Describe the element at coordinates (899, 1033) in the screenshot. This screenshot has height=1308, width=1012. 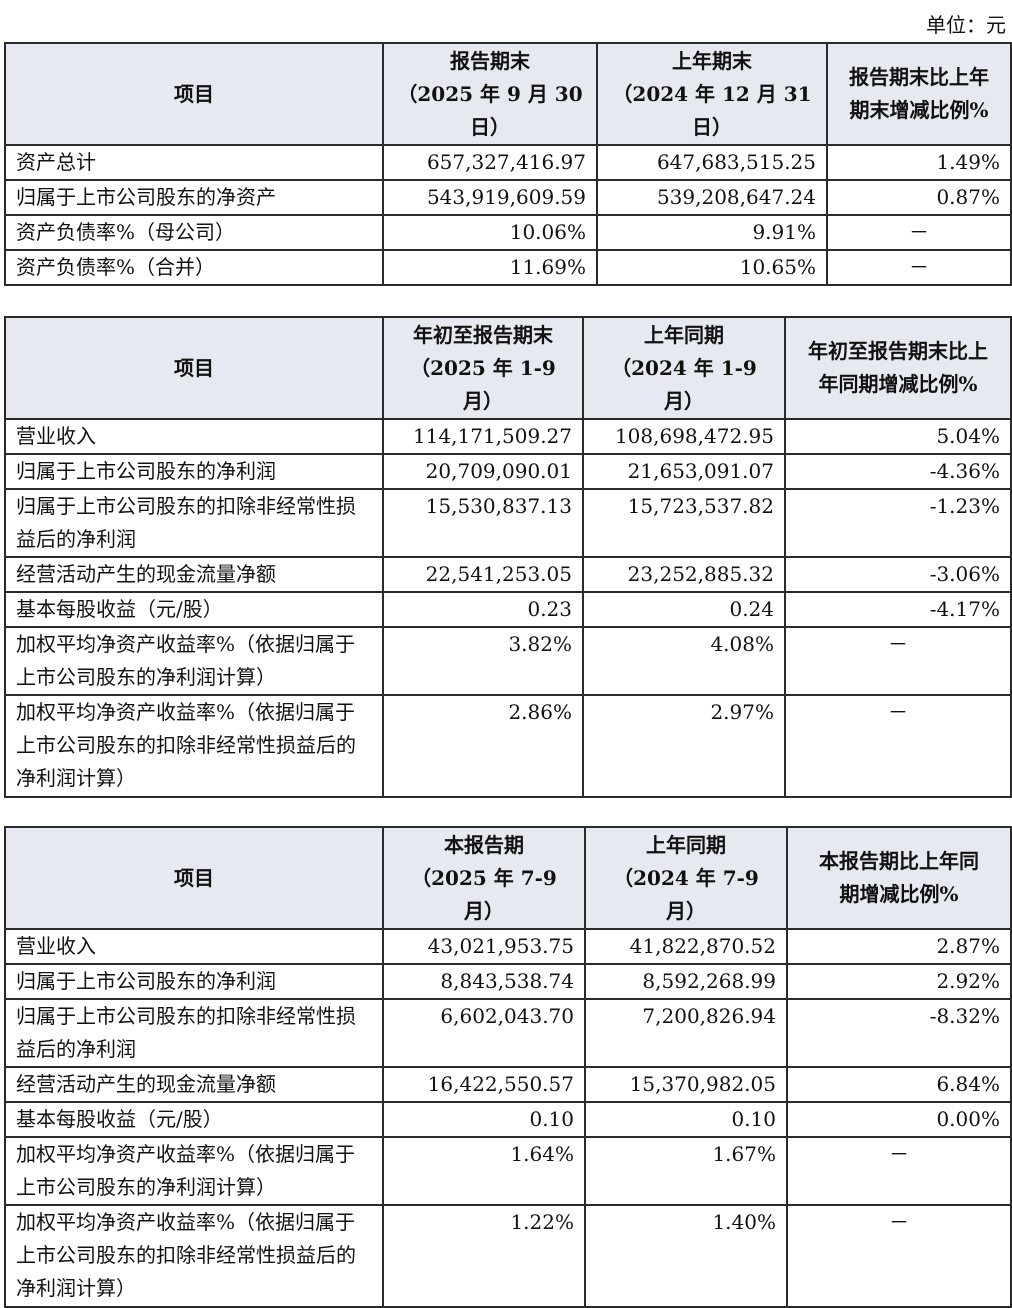
I see `change-value: -8.32%` at that location.